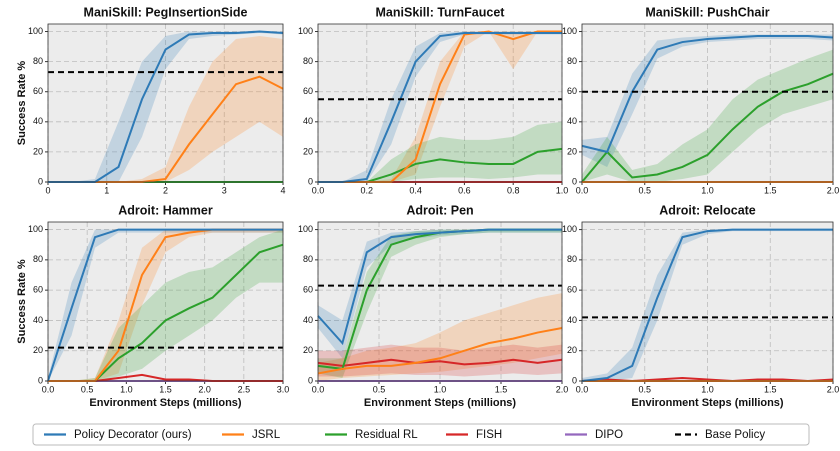  What do you see at coordinates (244, 389) in the screenshot?
I see `x-tick-label: 2.5` at bounding box center [244, 389].